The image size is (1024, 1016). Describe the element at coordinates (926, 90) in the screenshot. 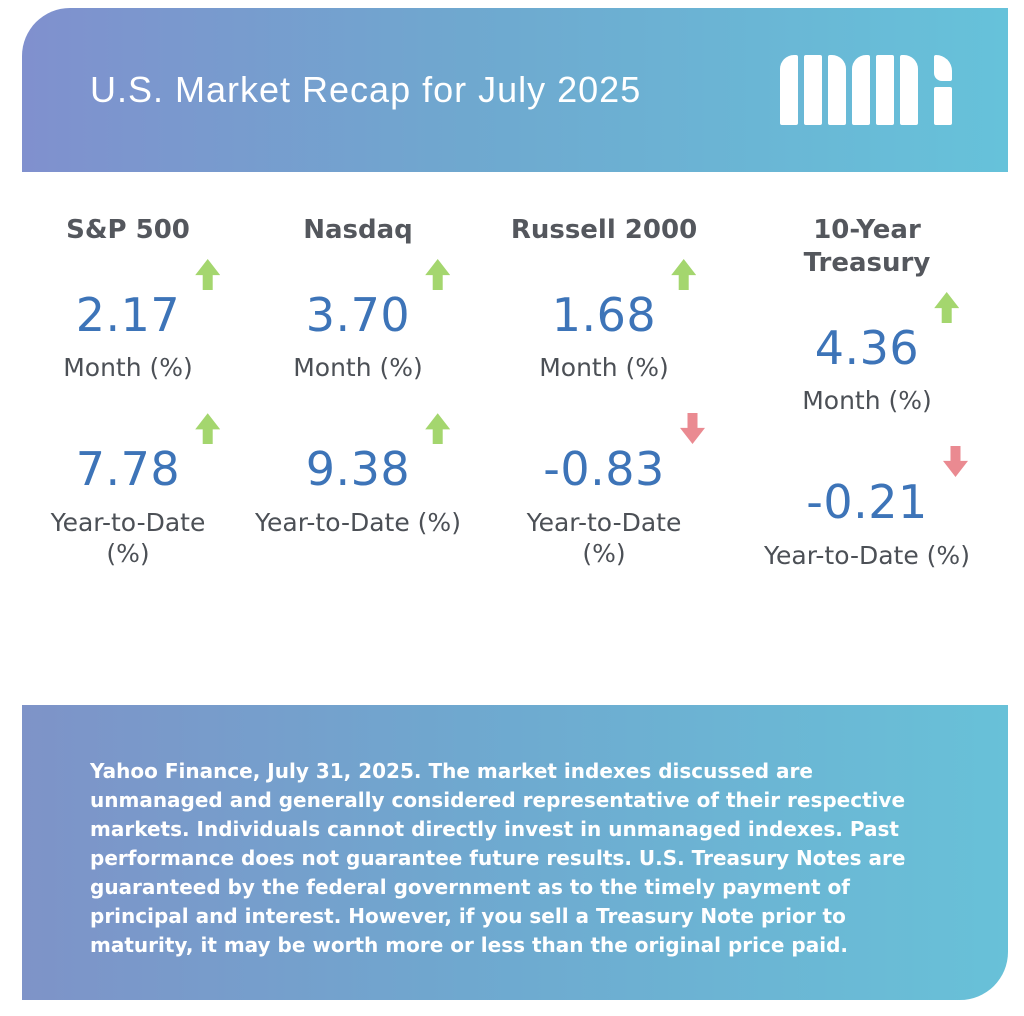

I see `logo-gap` at that location.